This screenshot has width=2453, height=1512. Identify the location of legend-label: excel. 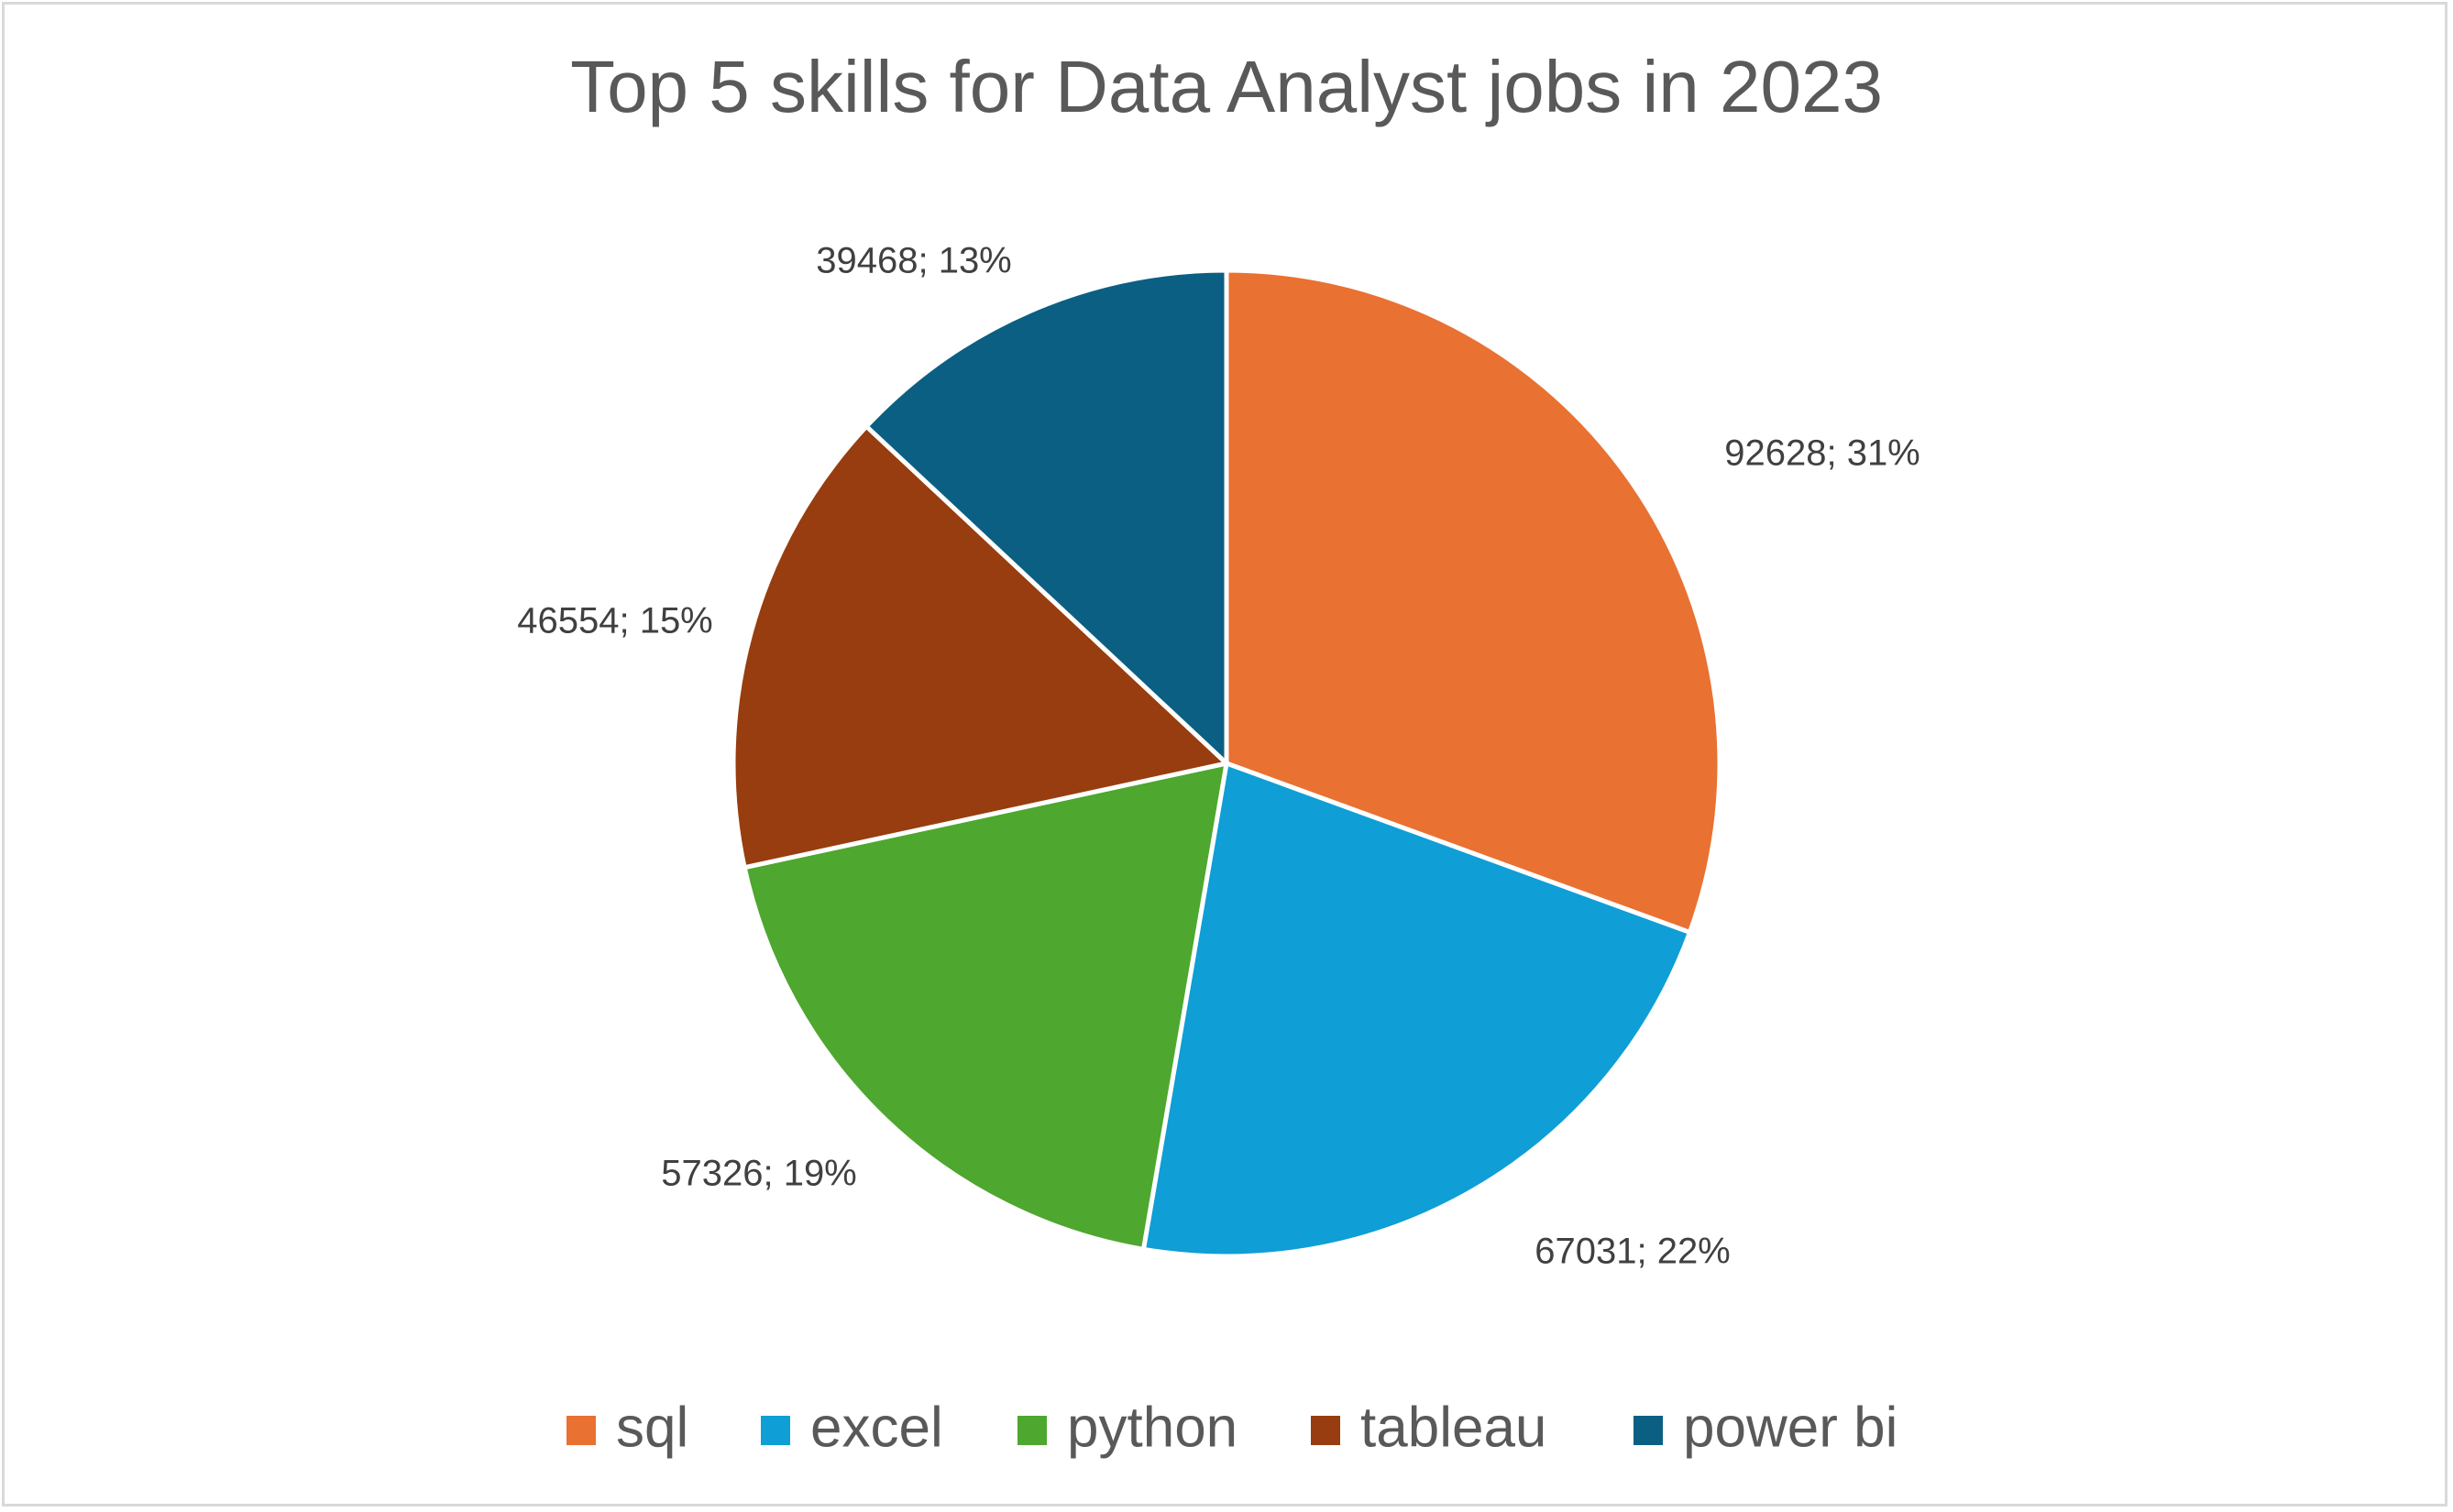
(876, 1427).